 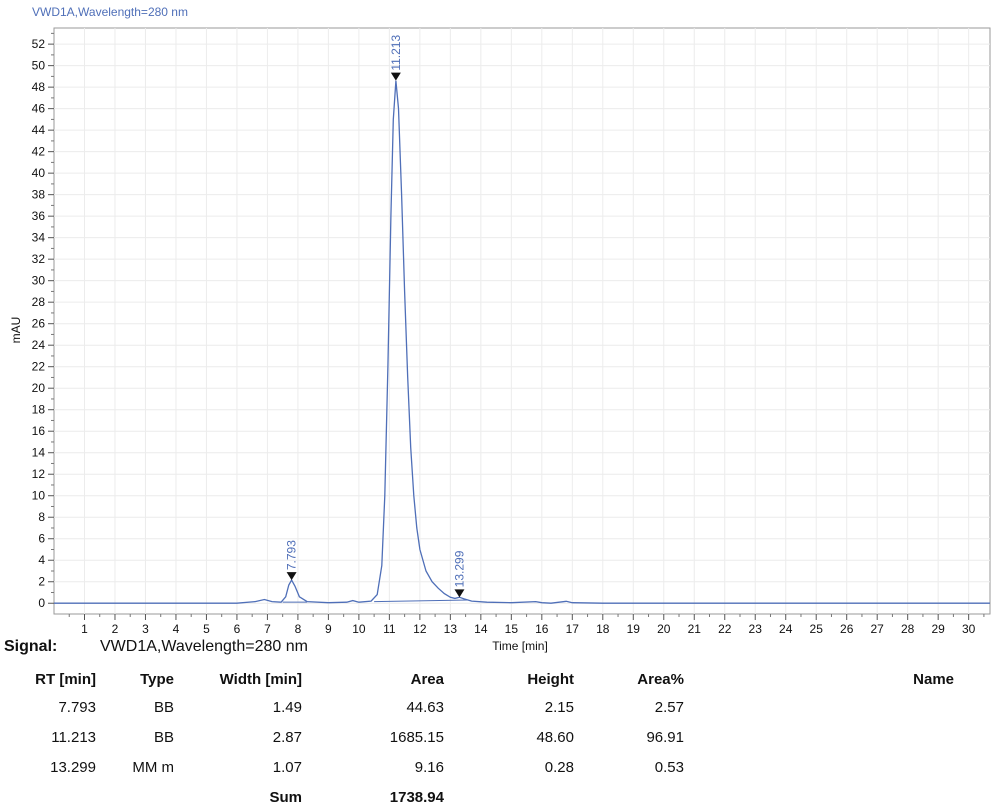 What do you see at coordinates (416, 737) in the screenshot?
I see `cell-area: 1685.15` at bounding box center [416, 737].